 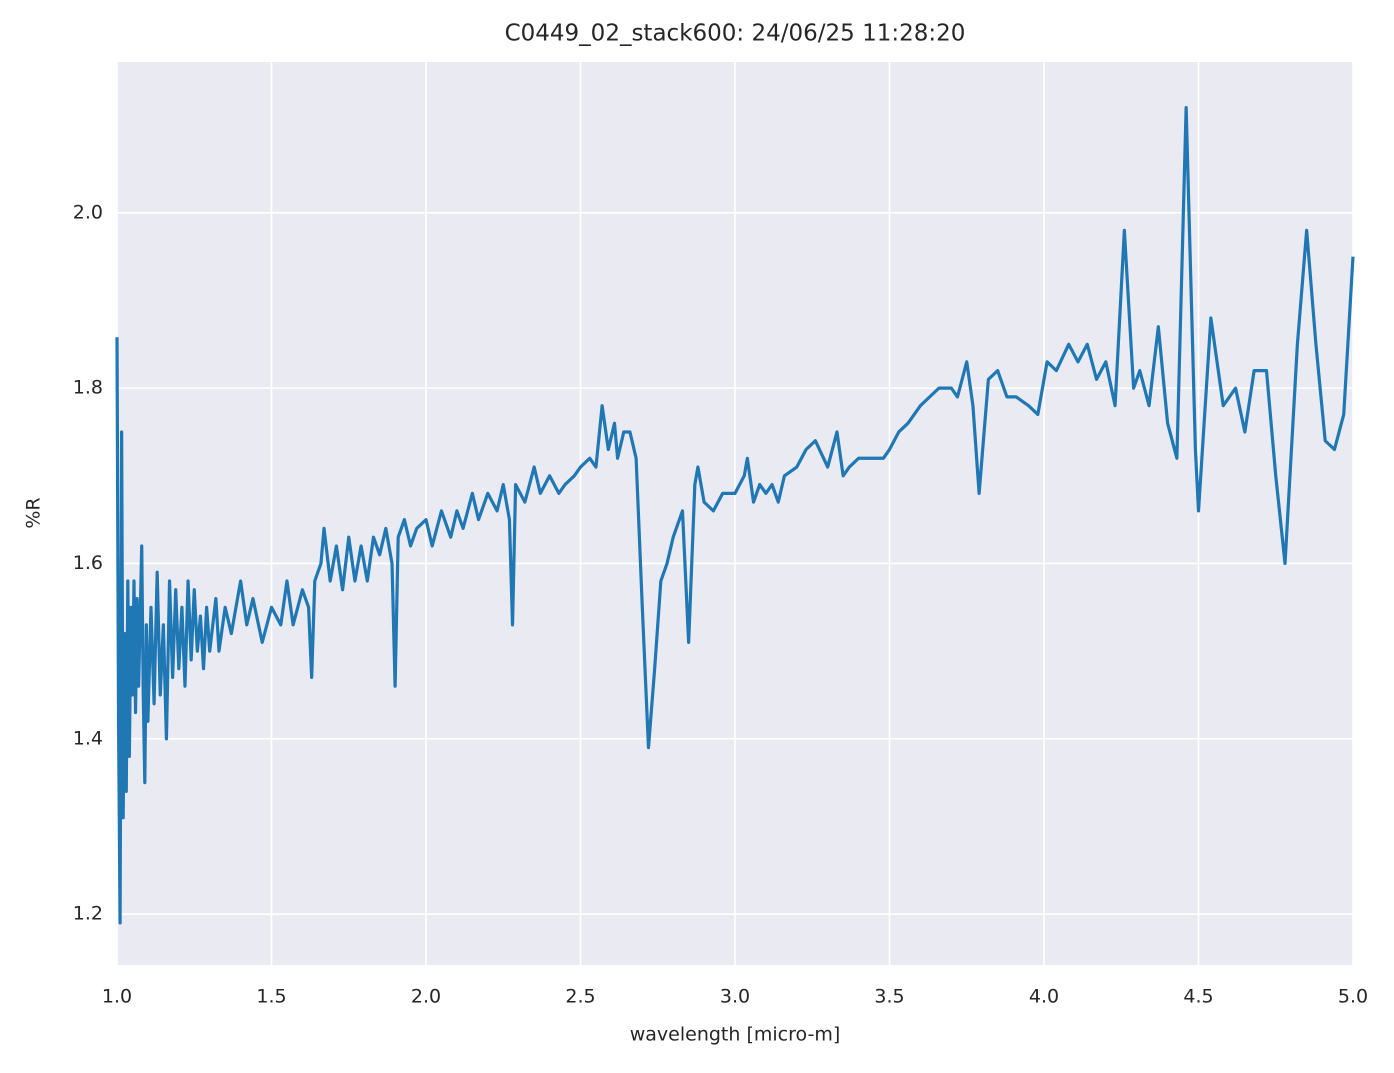 What do you see at coordinates (88, 563) in the screenshot?
I see `y-tick-label: 1.6` at bounding box center [88, 563].